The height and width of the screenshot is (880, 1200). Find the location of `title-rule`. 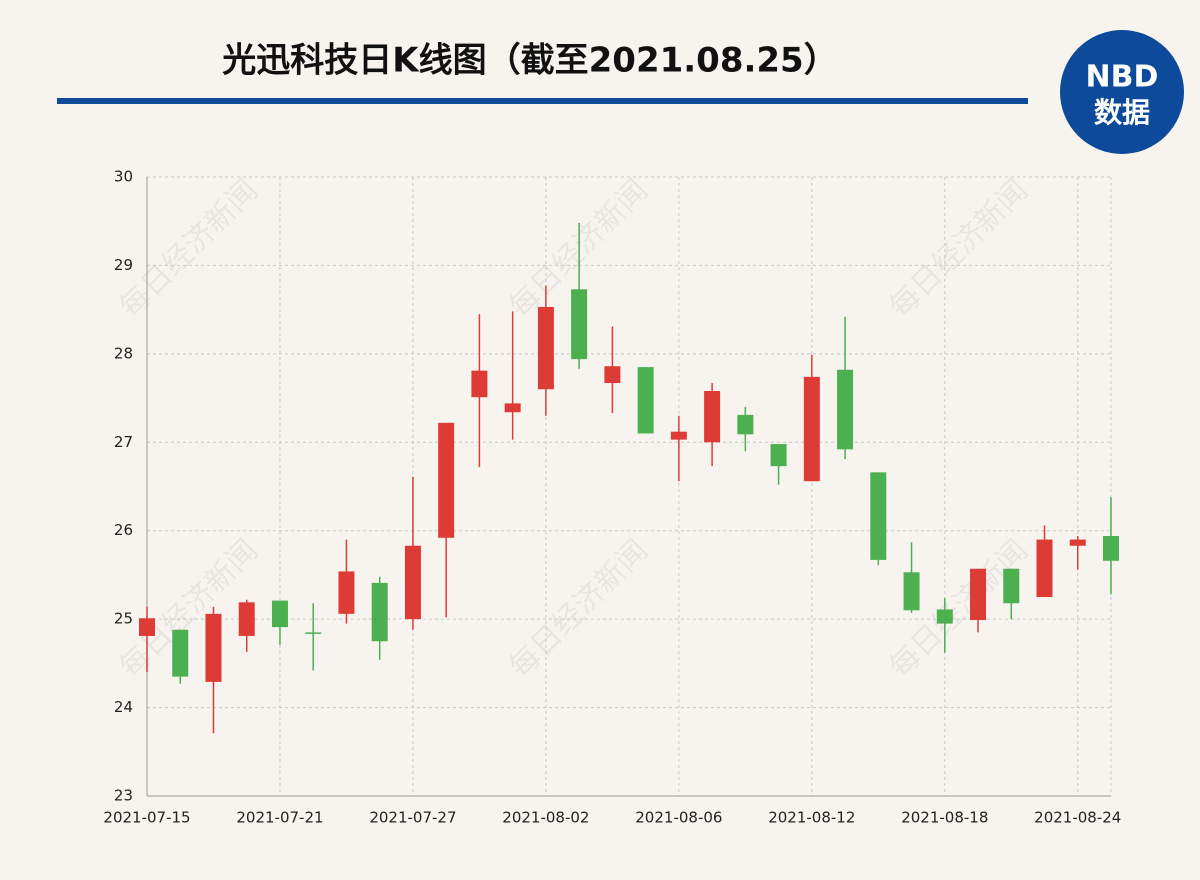

title-rule is located at coordinates (542, 101).